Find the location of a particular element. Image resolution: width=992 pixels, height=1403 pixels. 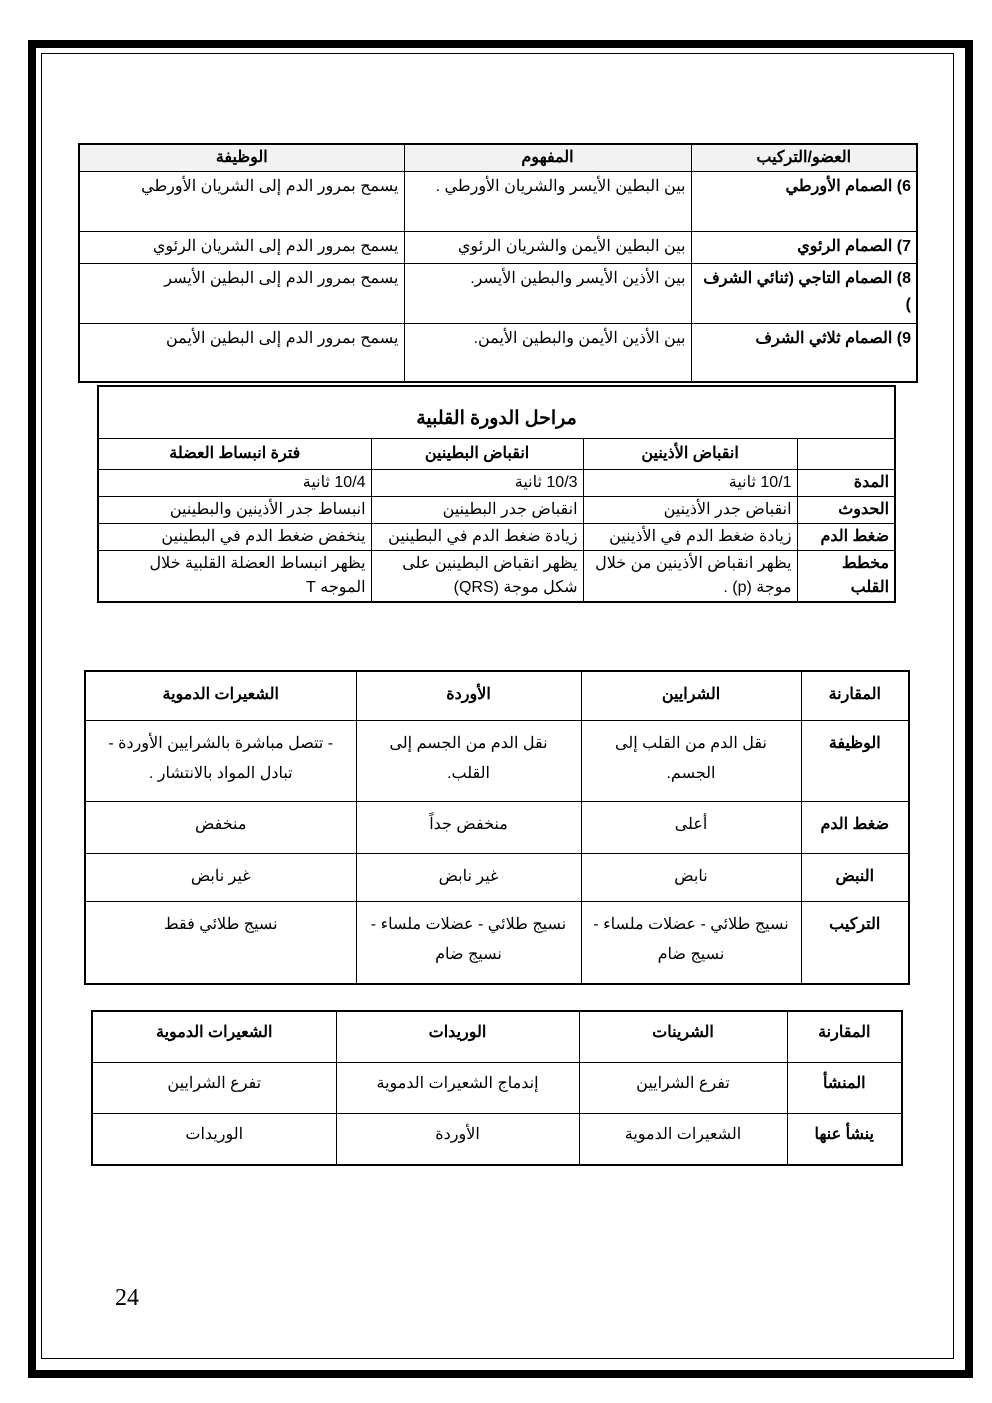

page-number: 24 is located at coordinates (127, 1298).